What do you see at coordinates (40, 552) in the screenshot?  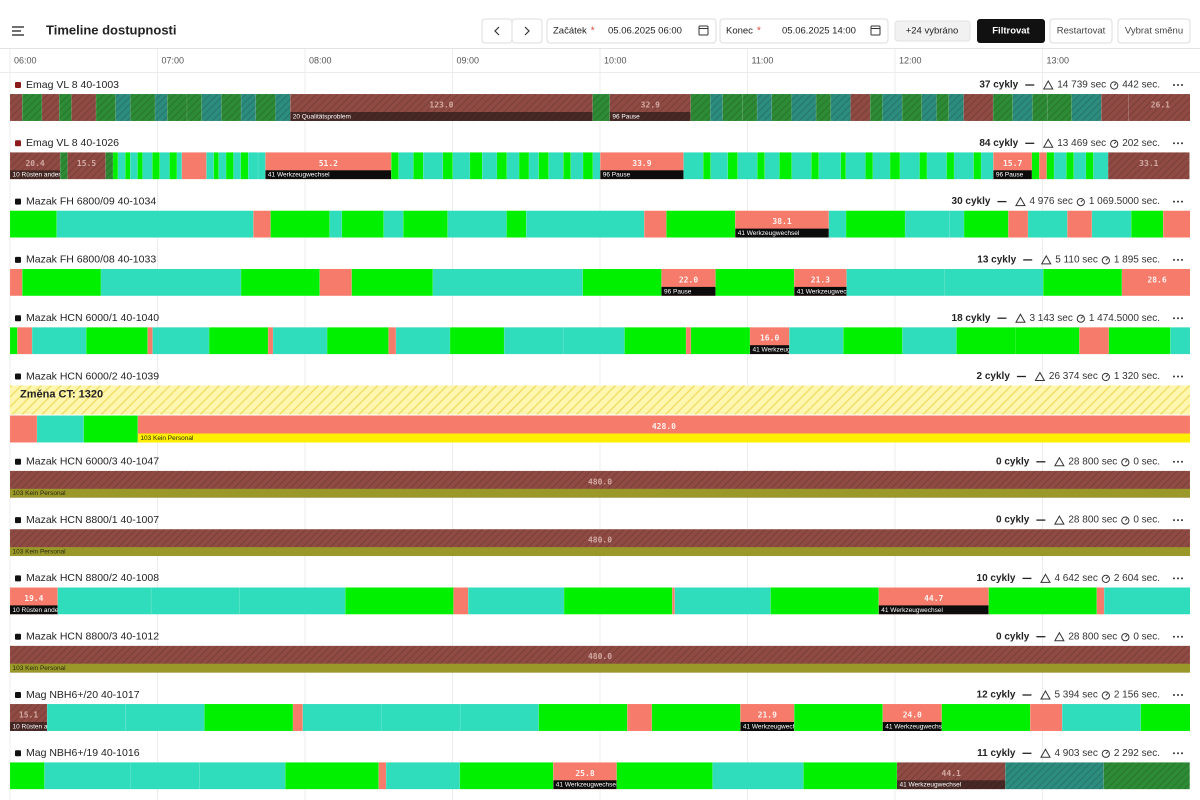 I see `reason-label: 103 Kein Personal` at bounding box center [40, 552].